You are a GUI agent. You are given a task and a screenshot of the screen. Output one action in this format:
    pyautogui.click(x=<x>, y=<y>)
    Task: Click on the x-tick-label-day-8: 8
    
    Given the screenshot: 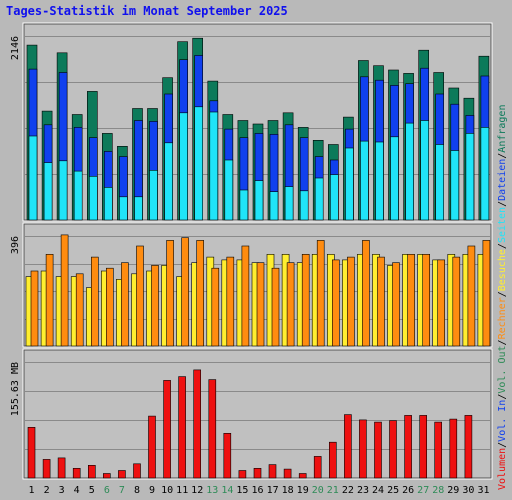 What is the action you would take?
    pyautogui.click(x=137, y=490)
    